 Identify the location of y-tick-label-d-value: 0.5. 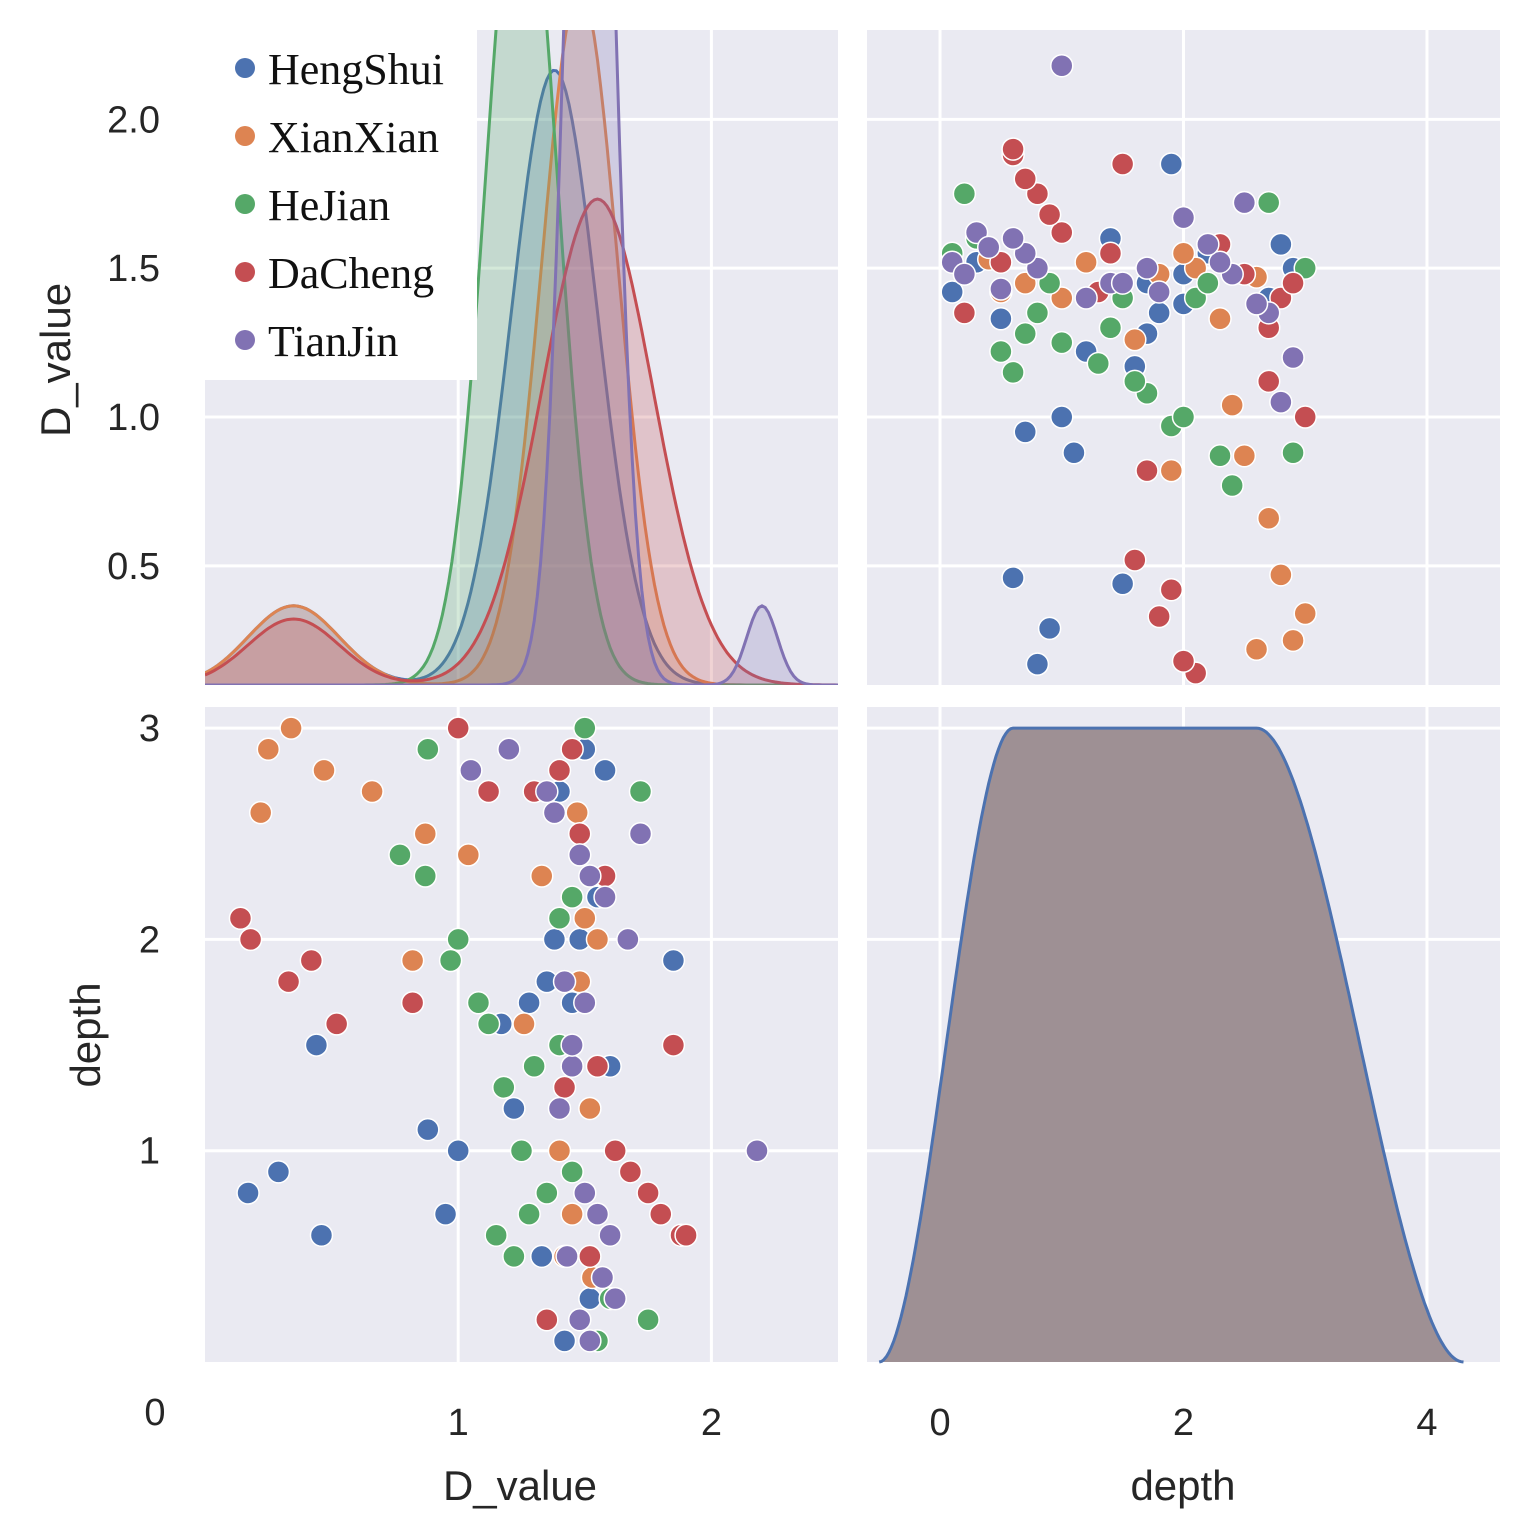
(133, 567).